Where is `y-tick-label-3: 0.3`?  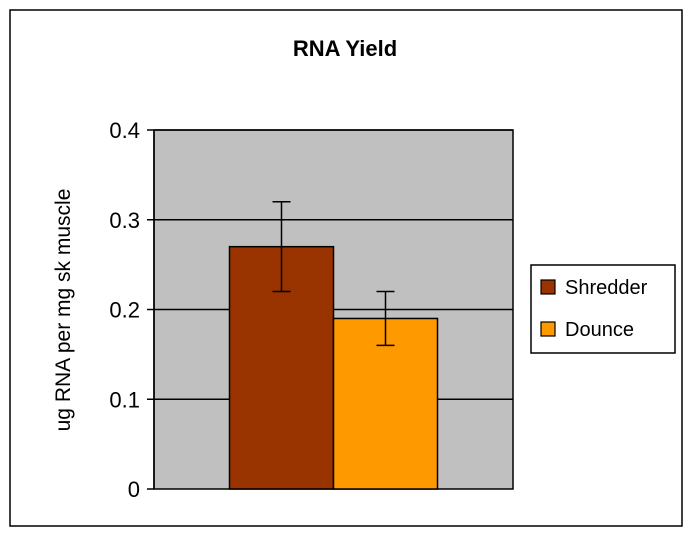
y-tick-label-3: 0.3 is located at coordinates (124, 220).